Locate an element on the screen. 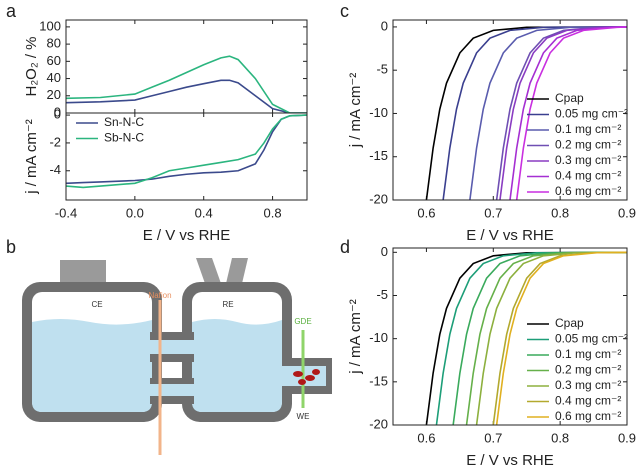  x-tick-label: 0.0 is located at coordinates (135, 212).